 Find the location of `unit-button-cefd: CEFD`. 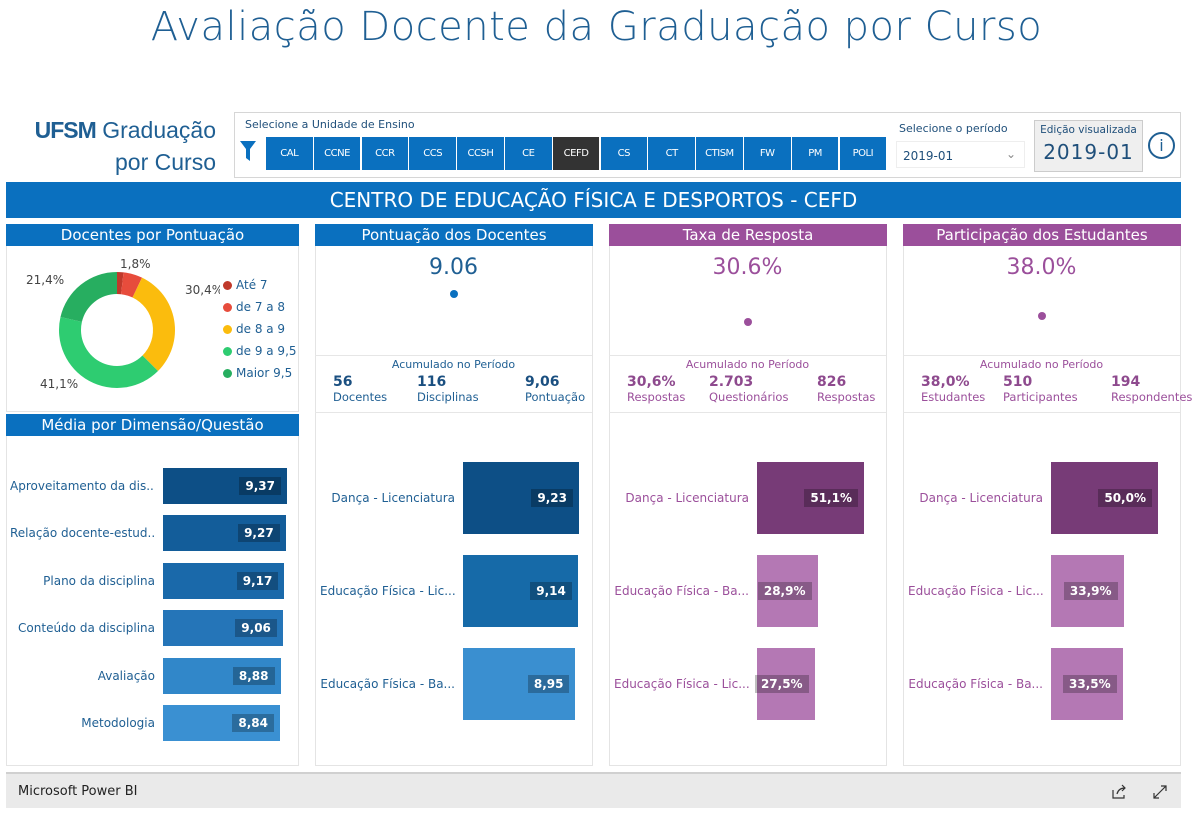

unit-button-cefd: CEFD is located at coordinates (576, 153).